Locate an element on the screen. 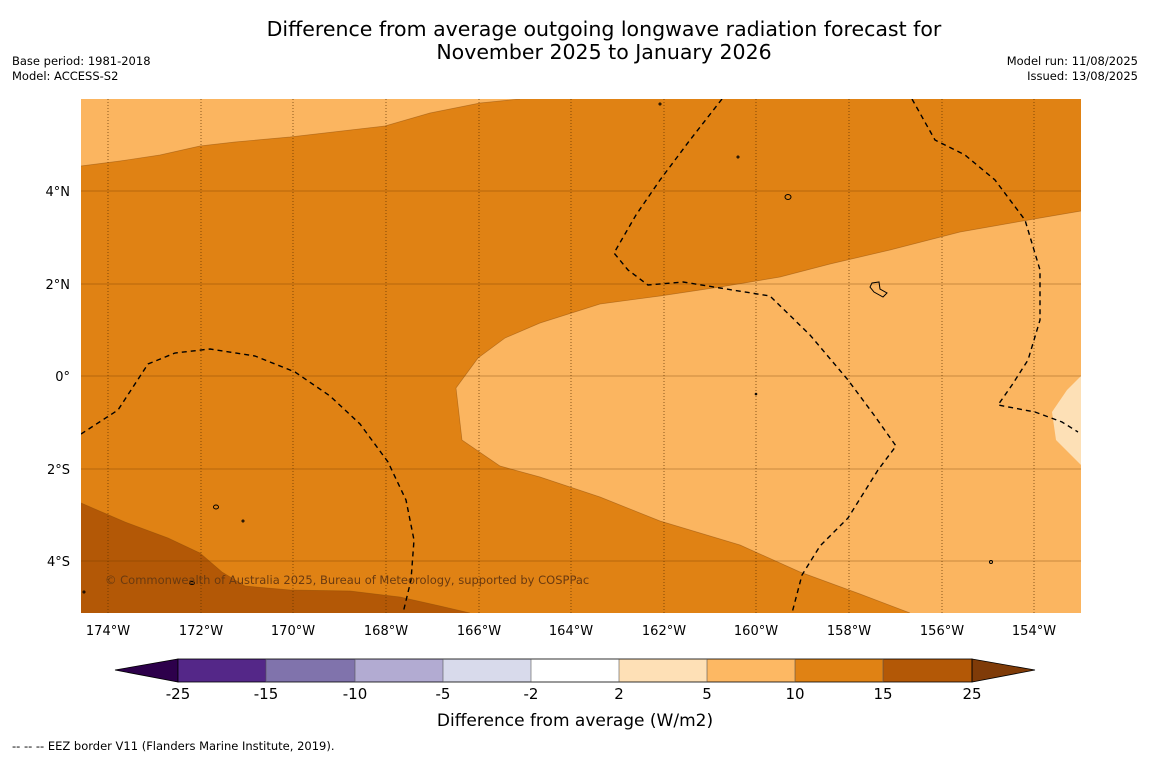  lon-label: 166°W is located at coordinates (479, 631).